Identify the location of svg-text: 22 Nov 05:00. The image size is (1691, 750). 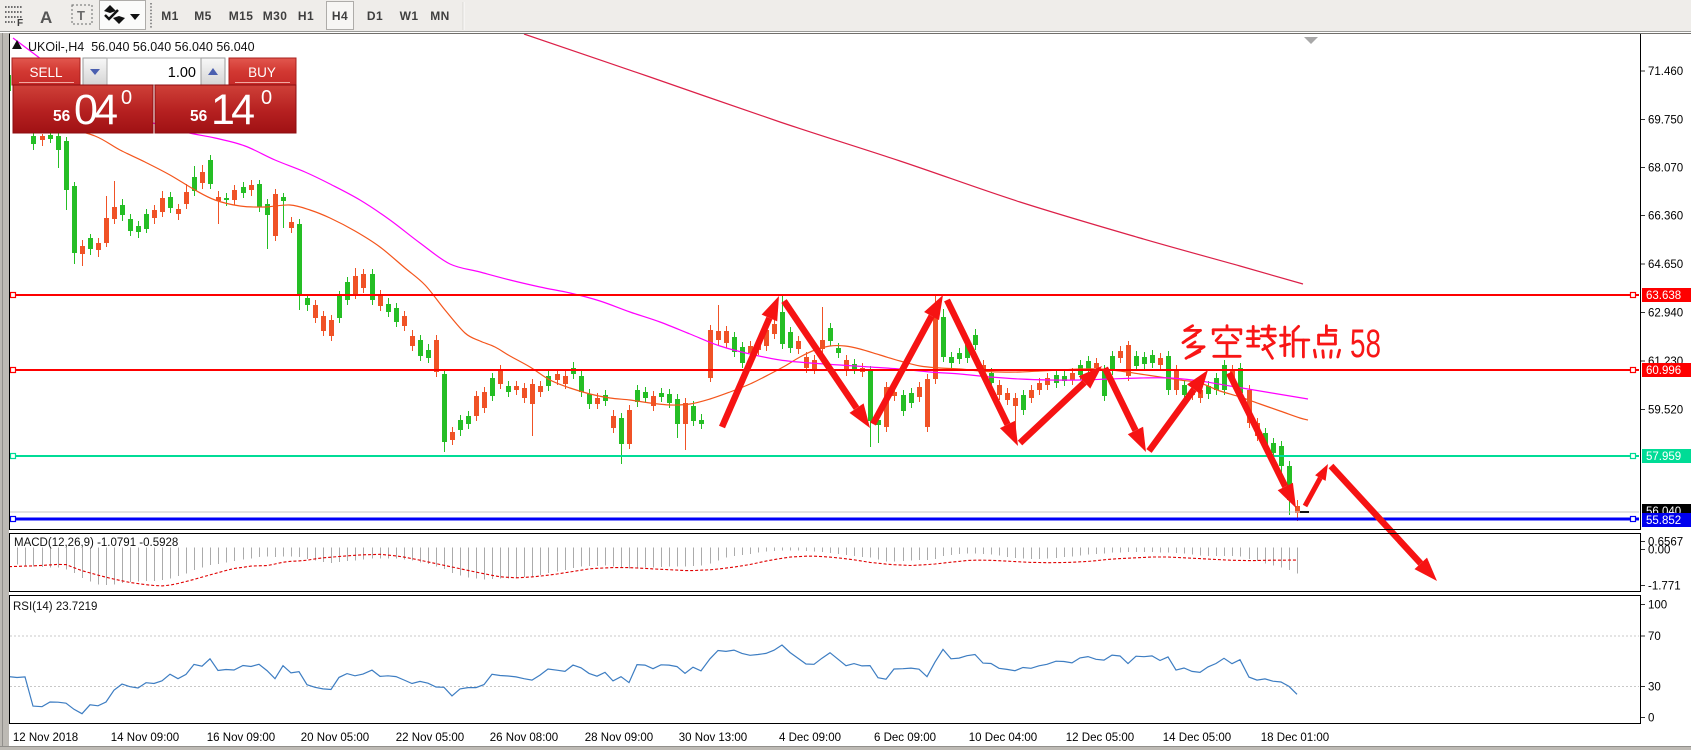
(430, 738).